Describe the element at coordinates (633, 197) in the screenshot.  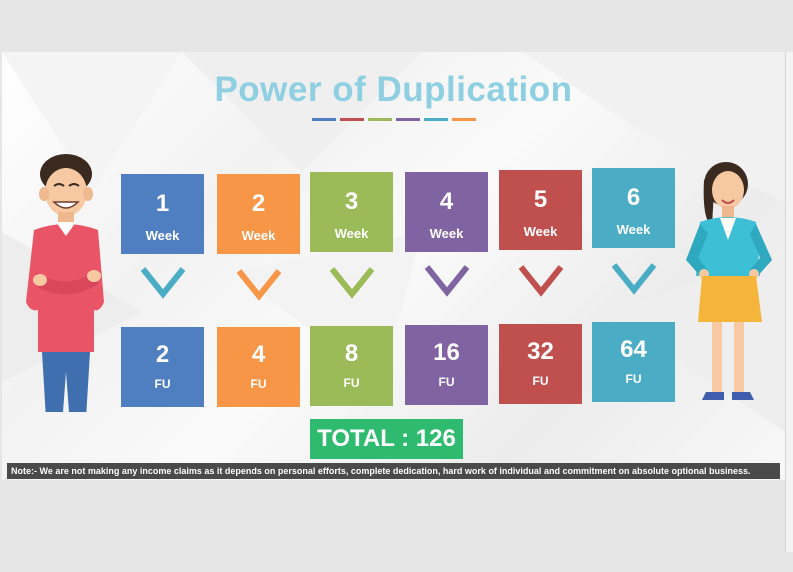
I see `week-number: 6` at that location.